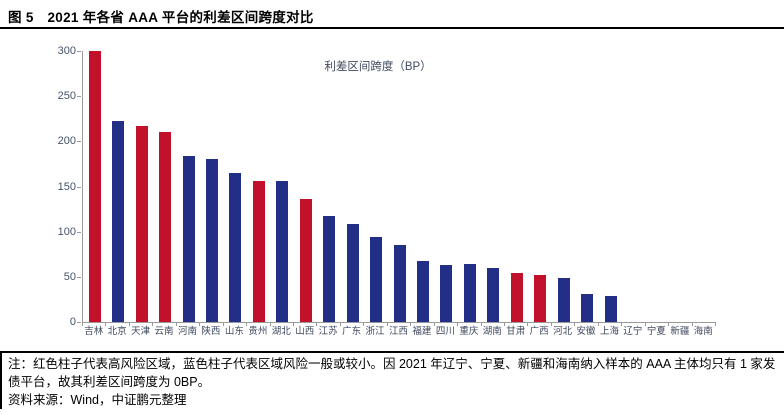 Image resolution: width=784 pixels, height=415 pixels. I want to click on x-axis-category-label: 福建, so click(422, 331).